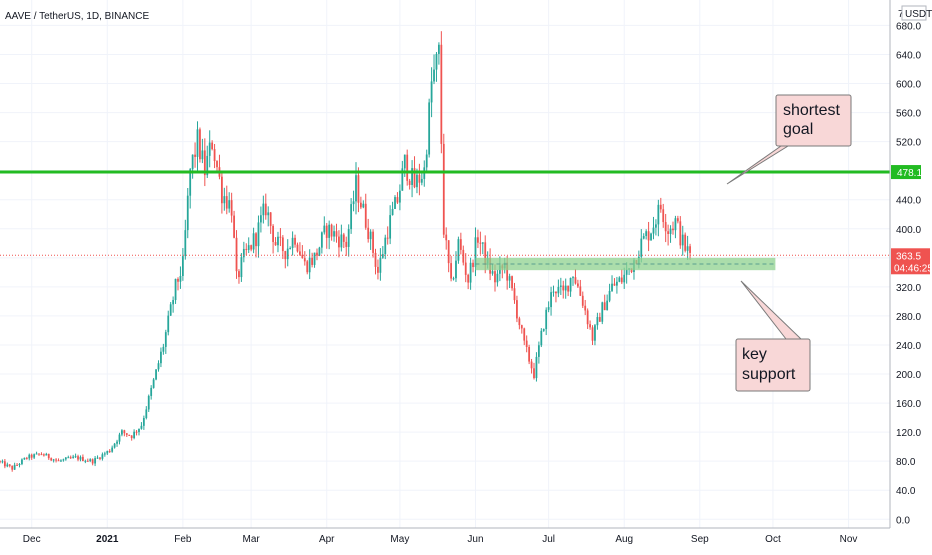  Describe the element at coordinates (913, 268) in the screenshot. I see `current-price-countdown: 04:46:25` at that location.